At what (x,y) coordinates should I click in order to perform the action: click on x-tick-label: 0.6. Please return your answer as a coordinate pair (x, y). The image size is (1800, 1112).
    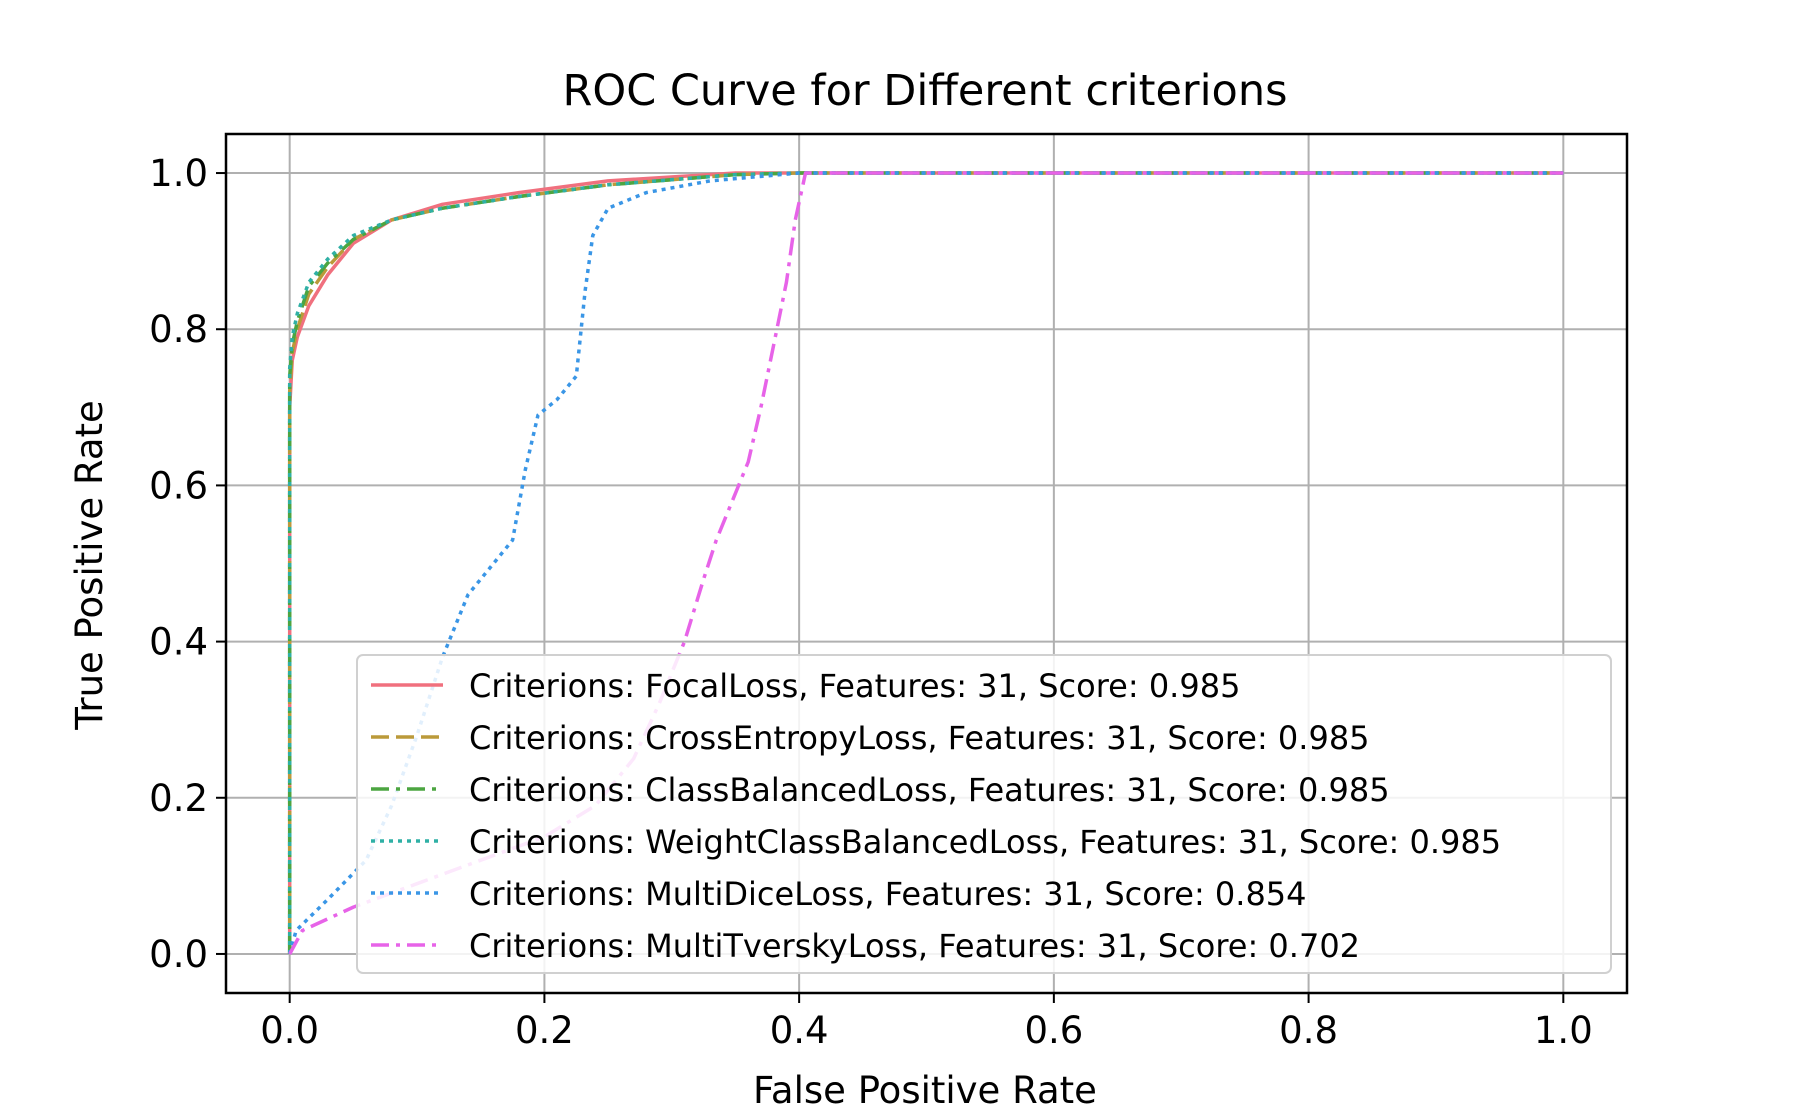
    Looking at the image, I should click on (1053, 1030).